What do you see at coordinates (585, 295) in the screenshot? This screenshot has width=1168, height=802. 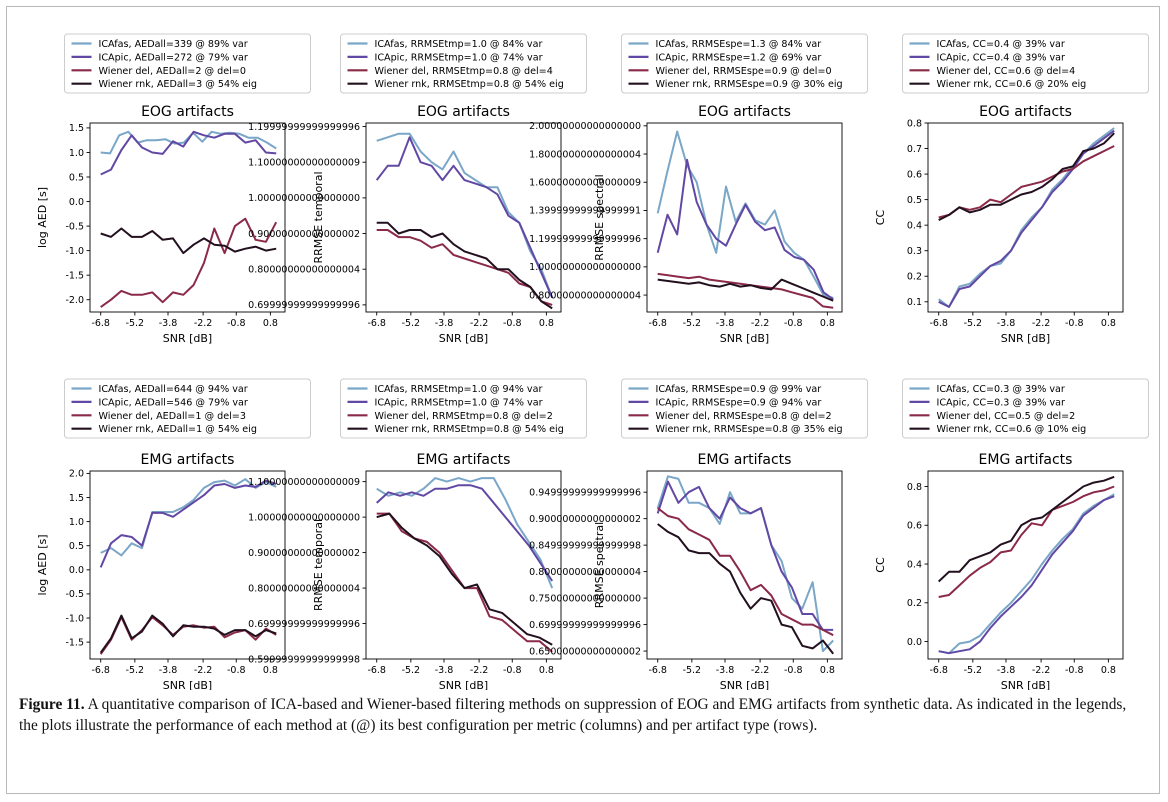 I see `y-tick-label: 0.80000000000000004` at bounding box center [585, 295].